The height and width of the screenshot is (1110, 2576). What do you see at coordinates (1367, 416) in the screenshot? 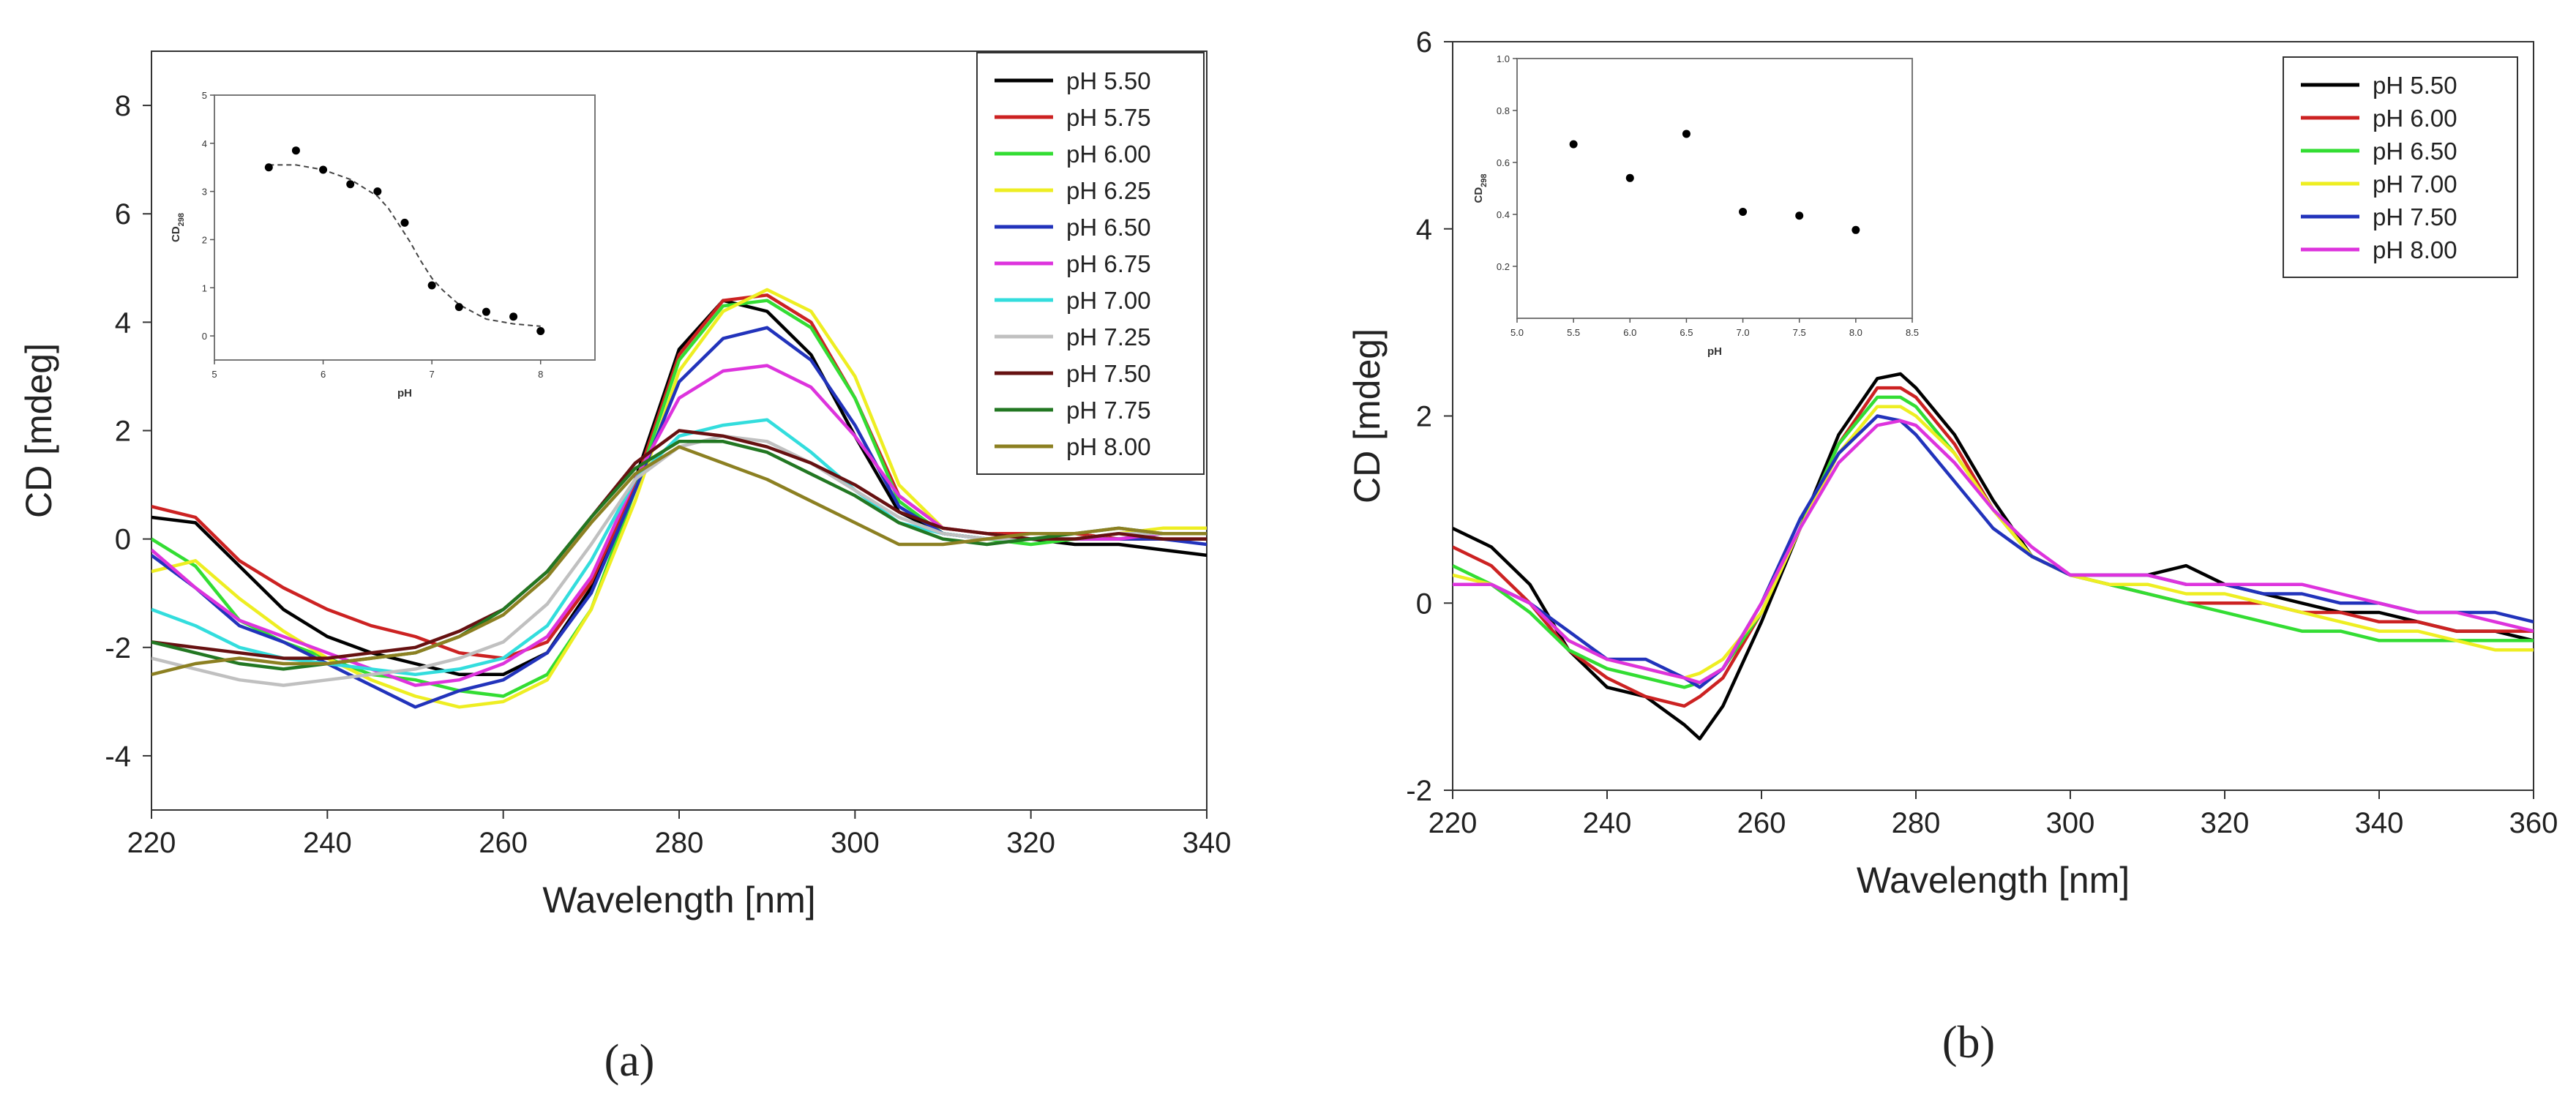
I see `y-axis-title: CD [mdeg]` at bounding box center [1367, 416].